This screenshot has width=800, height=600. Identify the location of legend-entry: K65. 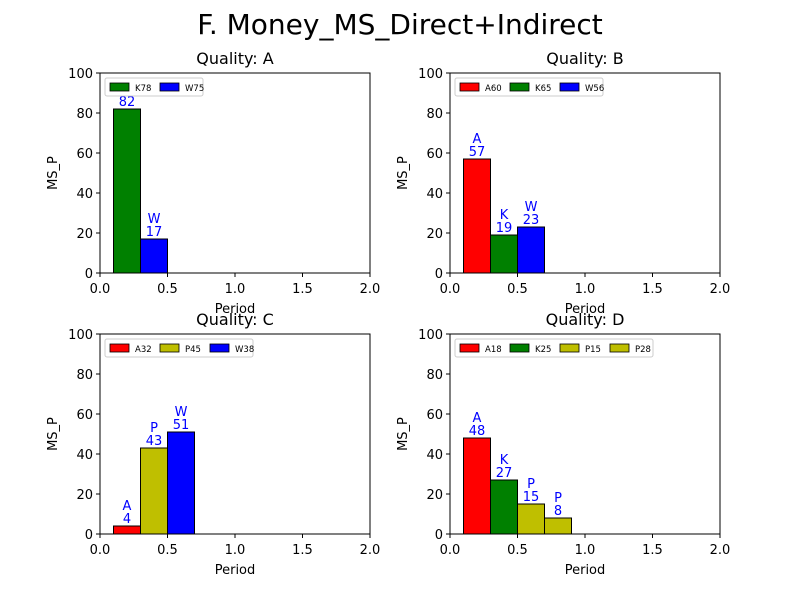
(543, 89).